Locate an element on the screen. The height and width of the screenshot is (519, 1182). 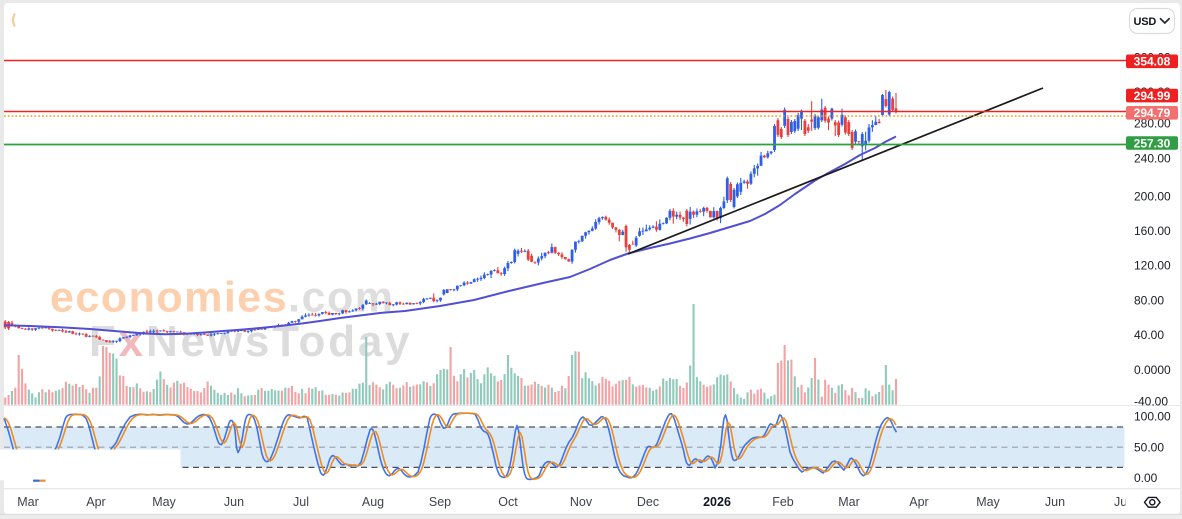
svg-text: 40.00 is located at coordinates (1149, 335).